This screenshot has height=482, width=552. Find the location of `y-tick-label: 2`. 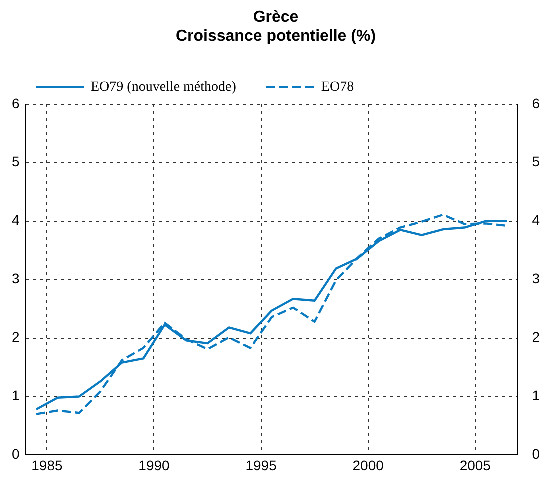

y-tick-label: 2 is located at coordinates (16, 337).